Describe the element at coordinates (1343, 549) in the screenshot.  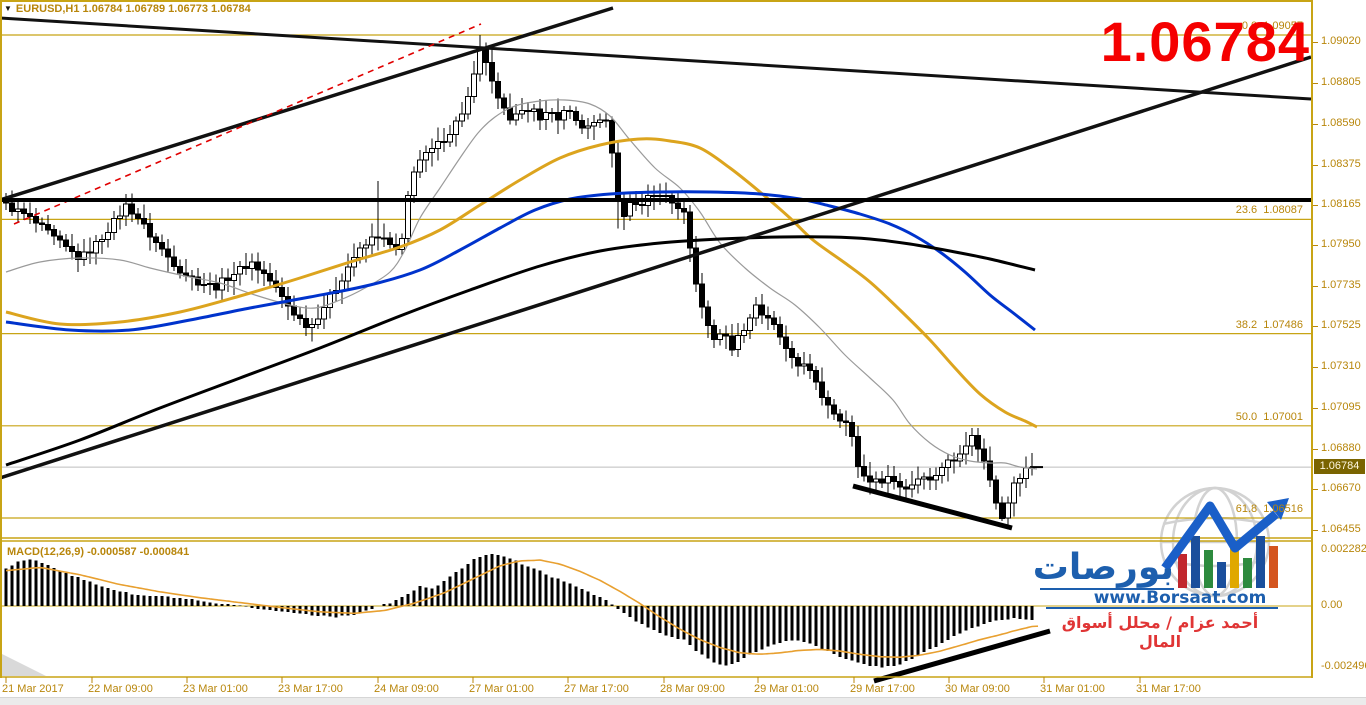
I see `macd-axis-label: 0.002282` at that location.